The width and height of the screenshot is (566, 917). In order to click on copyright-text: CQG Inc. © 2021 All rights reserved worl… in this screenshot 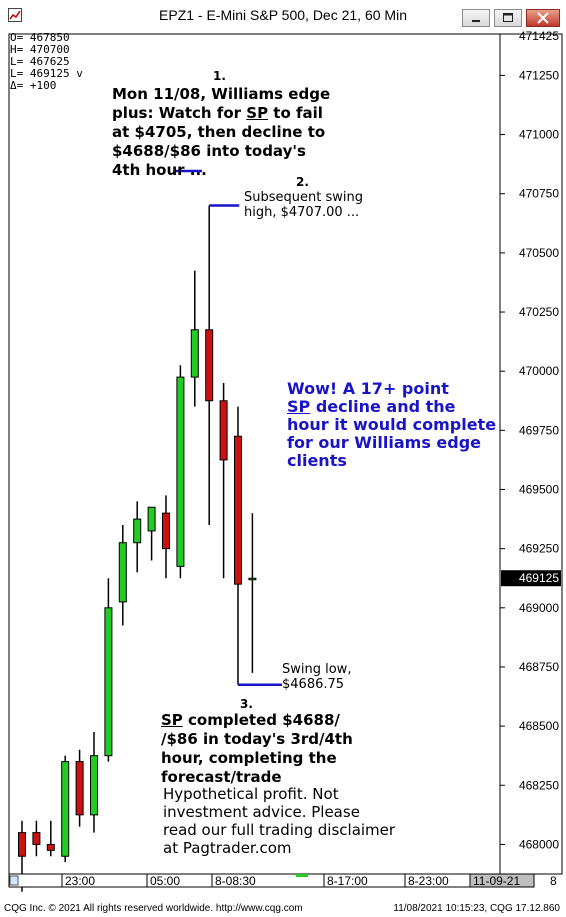, I will do `click(153, 908)`.